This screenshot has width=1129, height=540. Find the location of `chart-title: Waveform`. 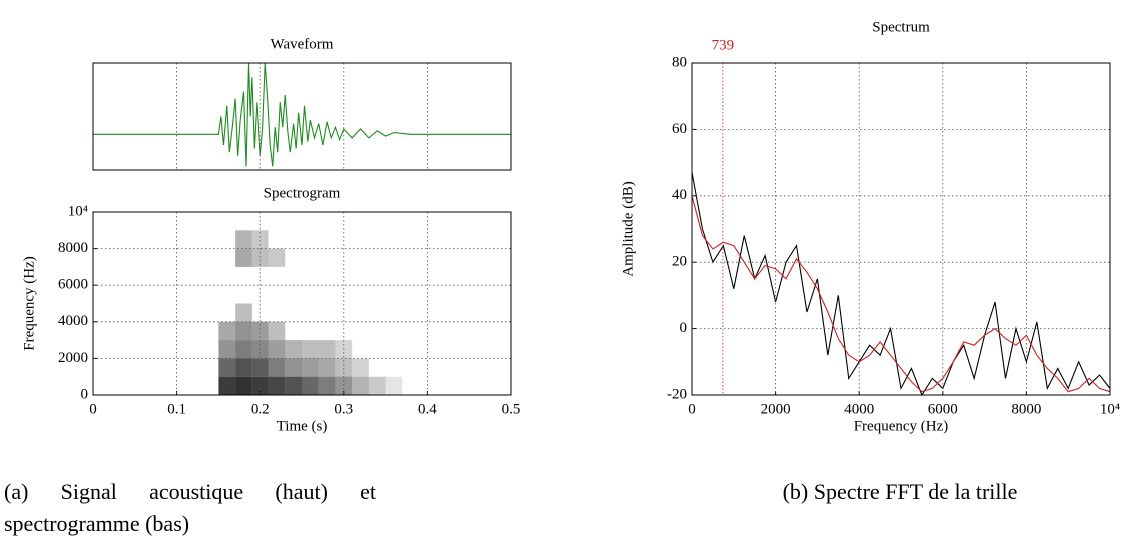

chart-title: Waveform is located at coordinates (302, 44).